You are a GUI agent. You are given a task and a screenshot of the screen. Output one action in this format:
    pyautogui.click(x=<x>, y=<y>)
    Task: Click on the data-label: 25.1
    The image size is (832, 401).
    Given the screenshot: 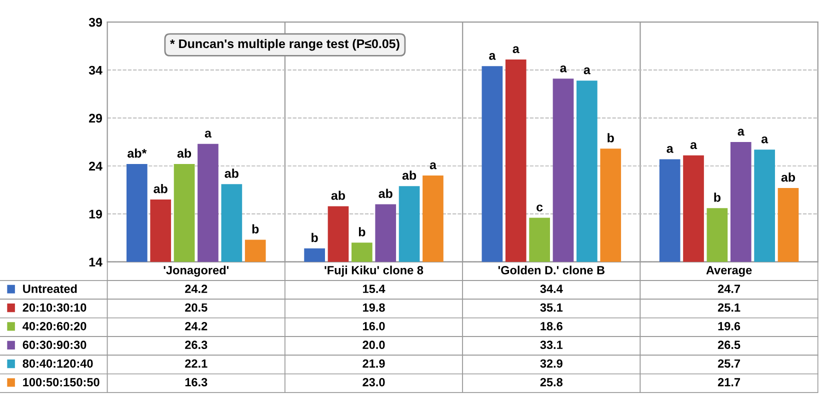 What is the action you would take?
    pyautogui.click(x=729, y=307)
    